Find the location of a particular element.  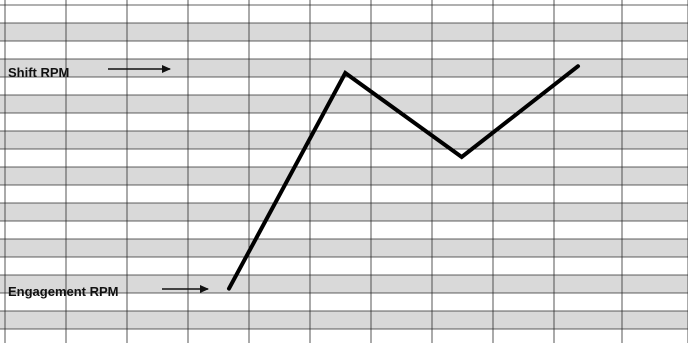

annotation-shift-rpm: Shift RPM is located at coordinates (38, 72).